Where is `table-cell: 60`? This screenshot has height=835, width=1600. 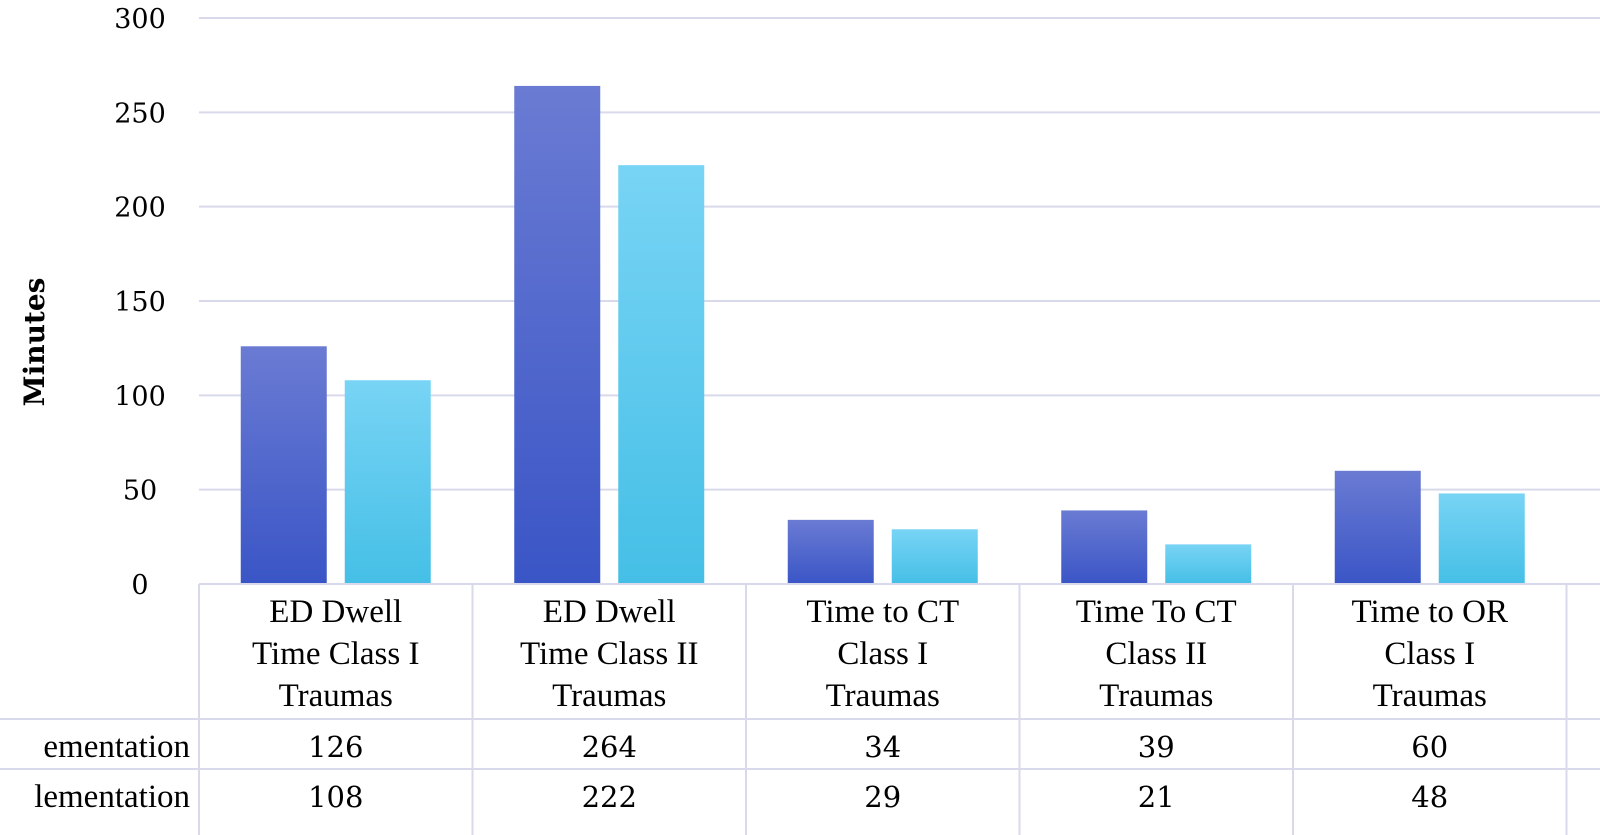 table-cell: 60 is located at coordinates (1429, 747).